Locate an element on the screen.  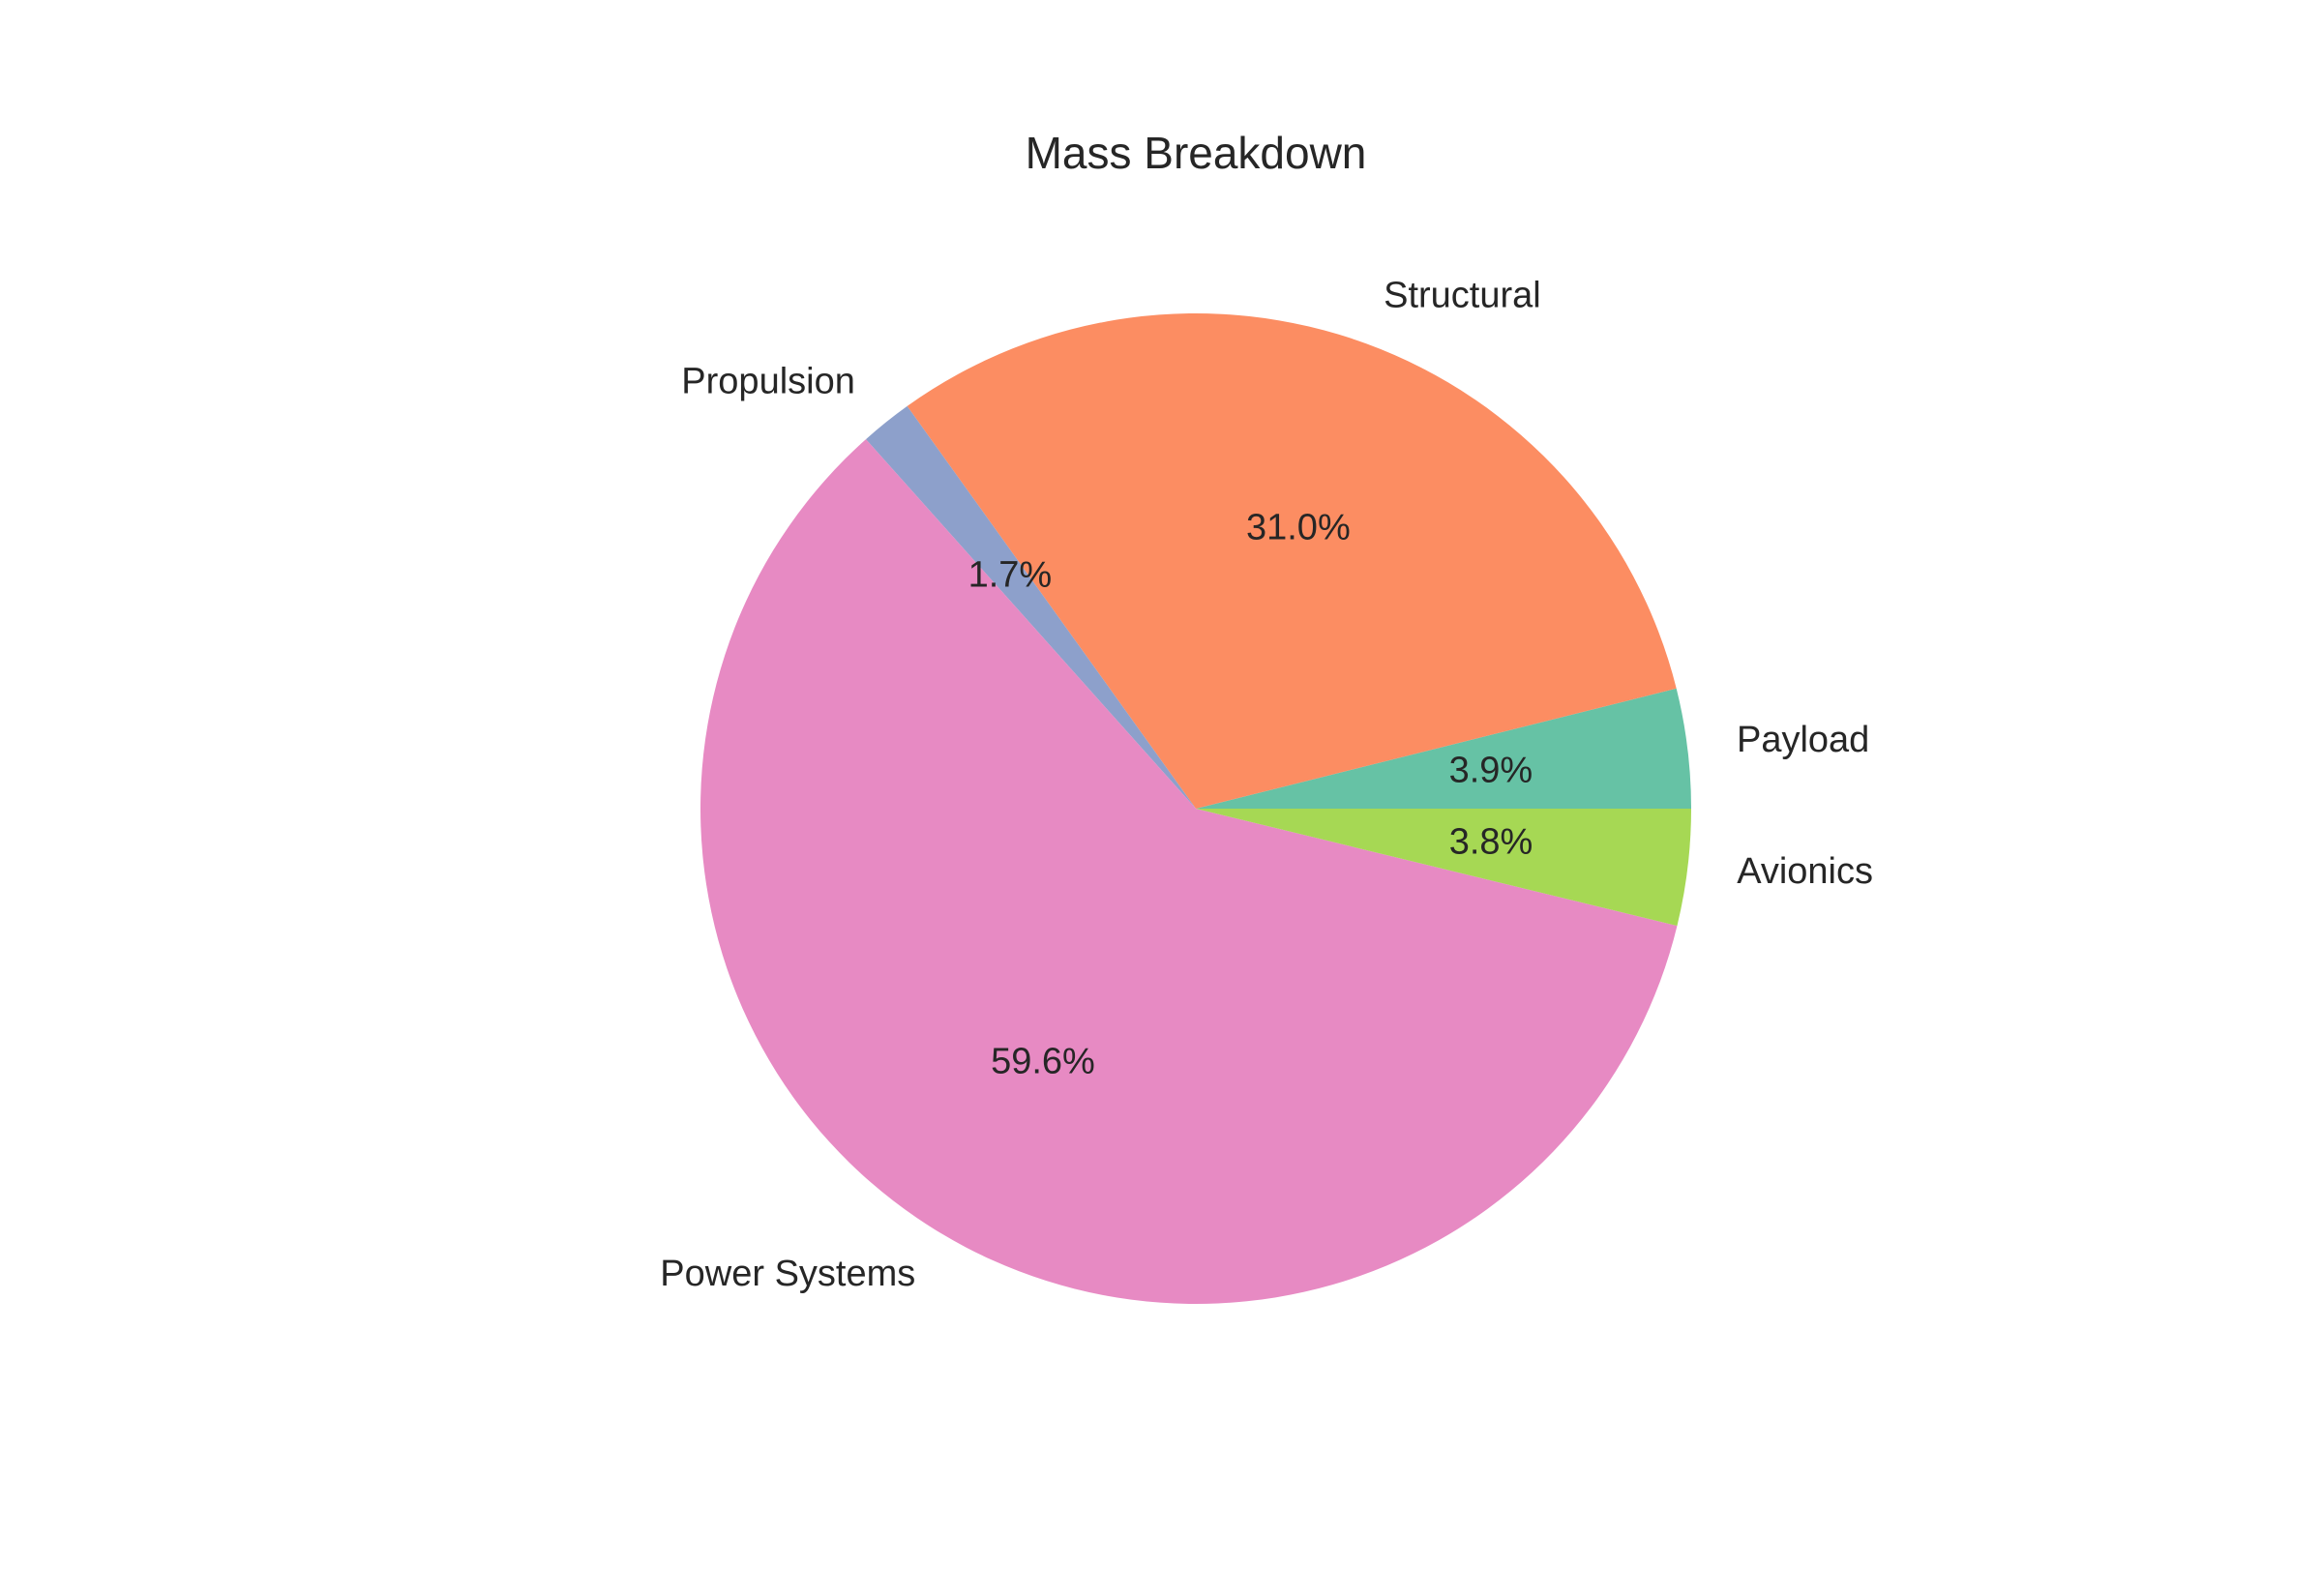
percent-label-payload: 3.9% is located at coordinates (1491, 770).